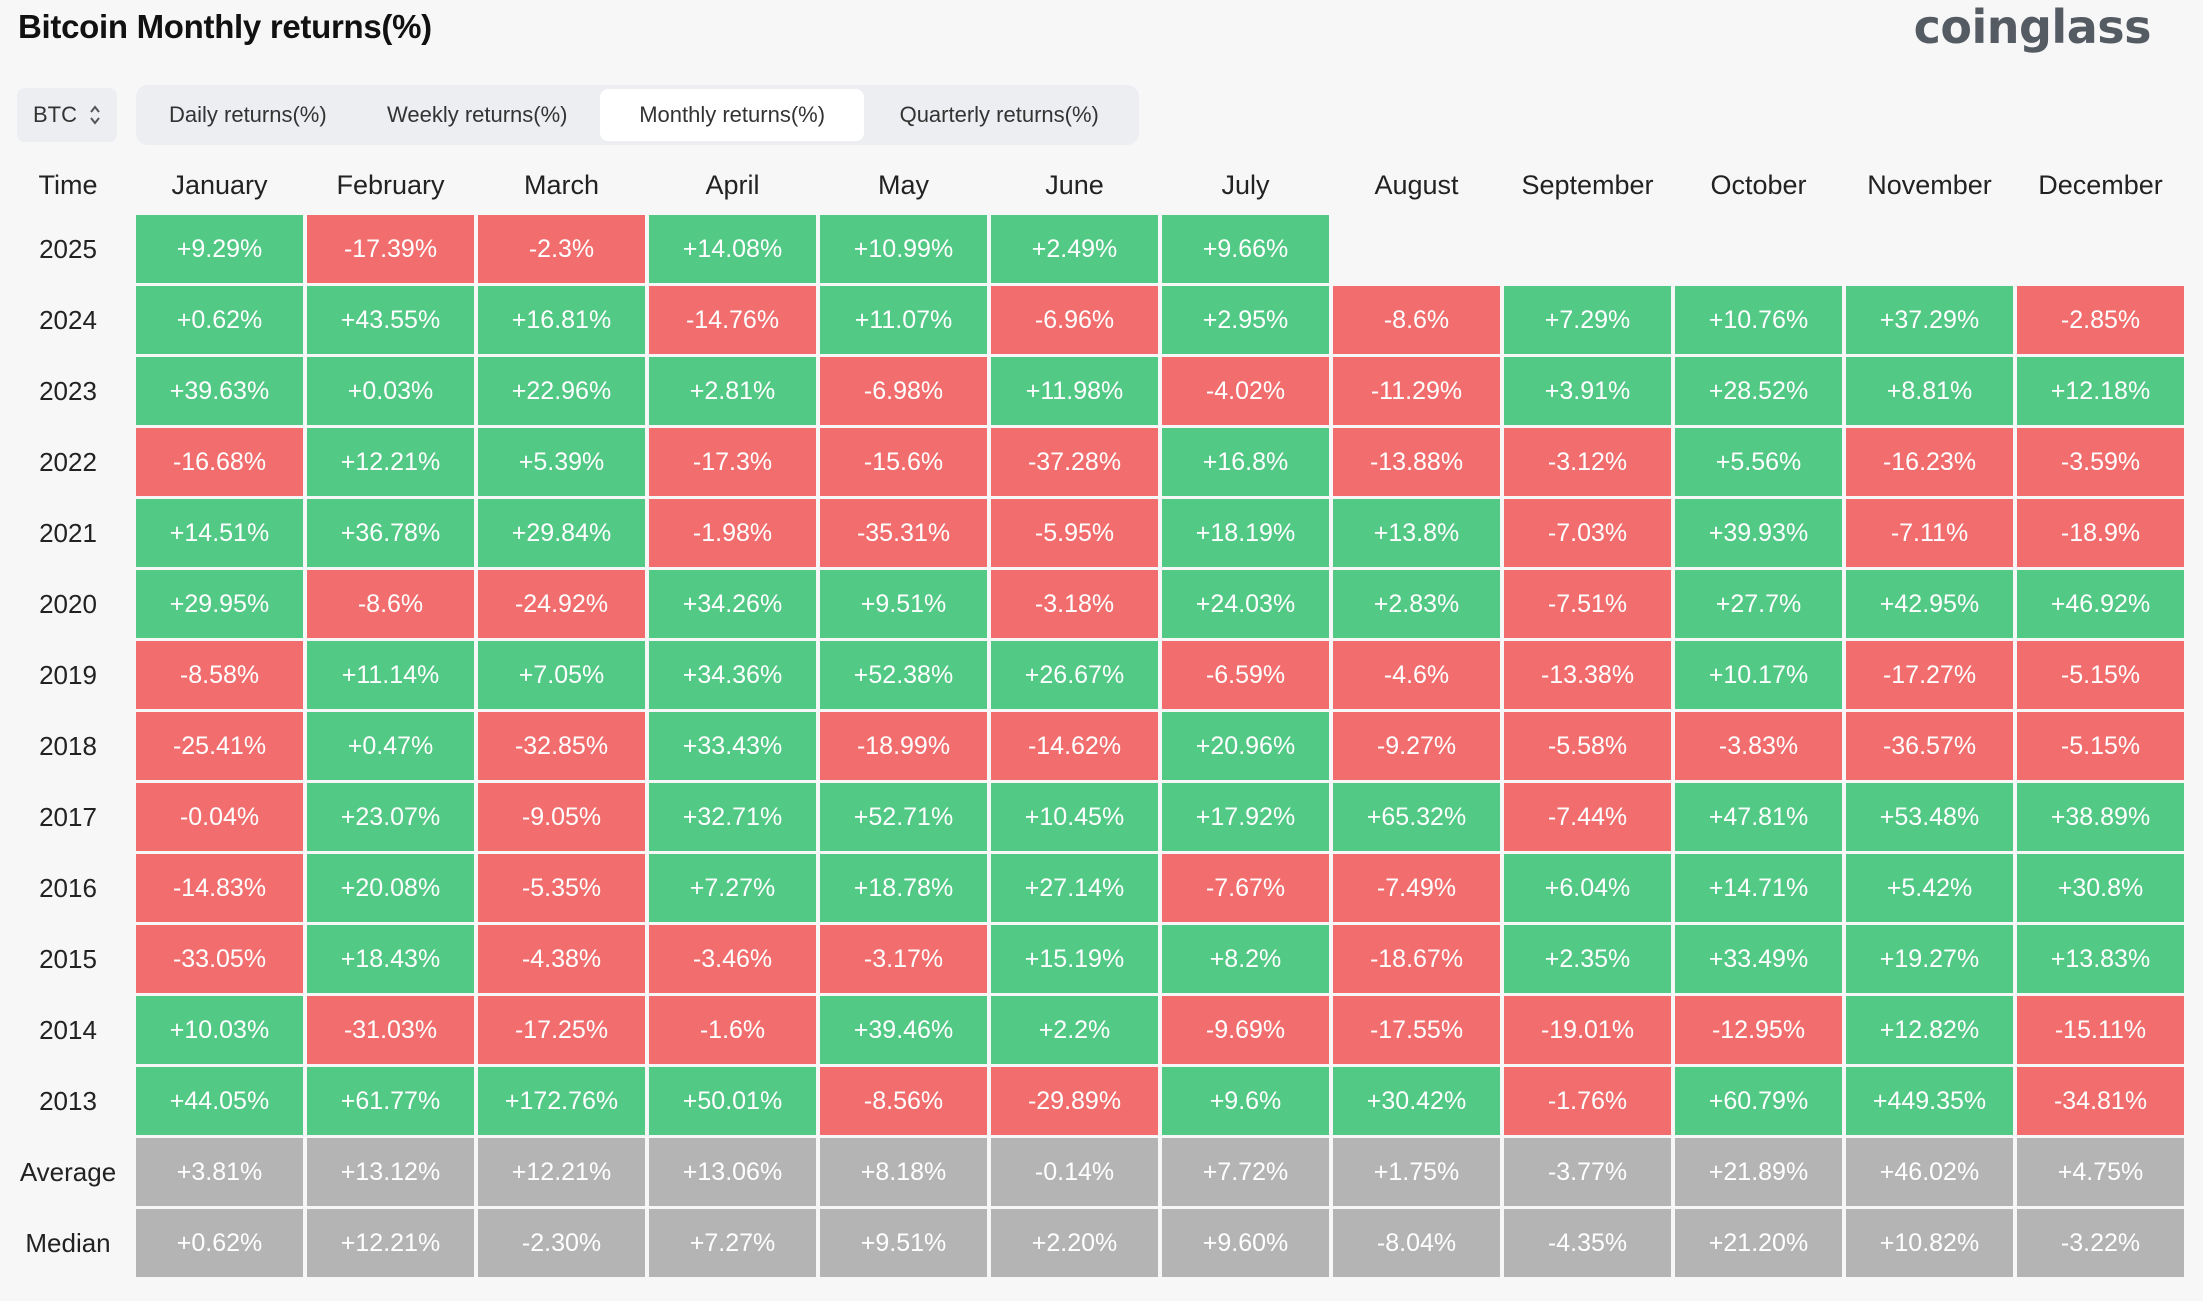 The image size is (2203, 1301). Describe the element at coordinates (1245, 1243) in the screenshot. I see `summary-cell: +9.60%` at that location.